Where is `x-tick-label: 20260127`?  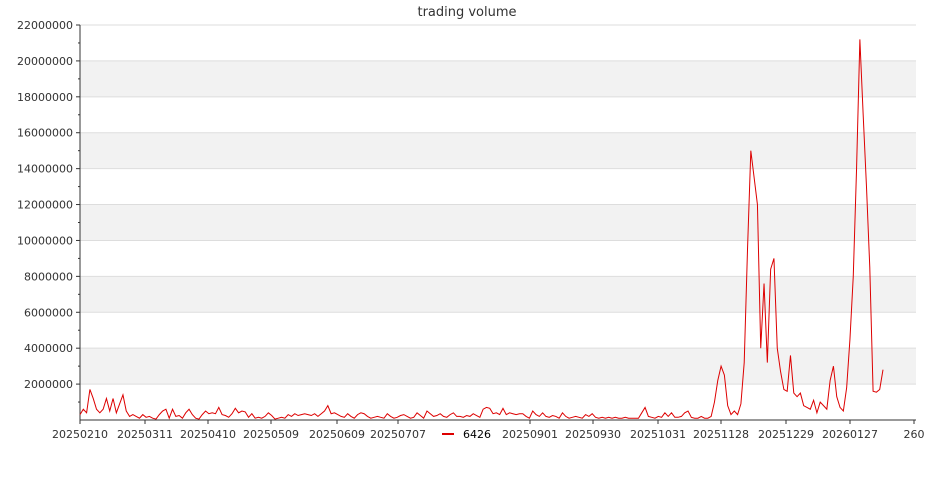
x-tick-label: 20260127 is located at coordinates (850, 434).